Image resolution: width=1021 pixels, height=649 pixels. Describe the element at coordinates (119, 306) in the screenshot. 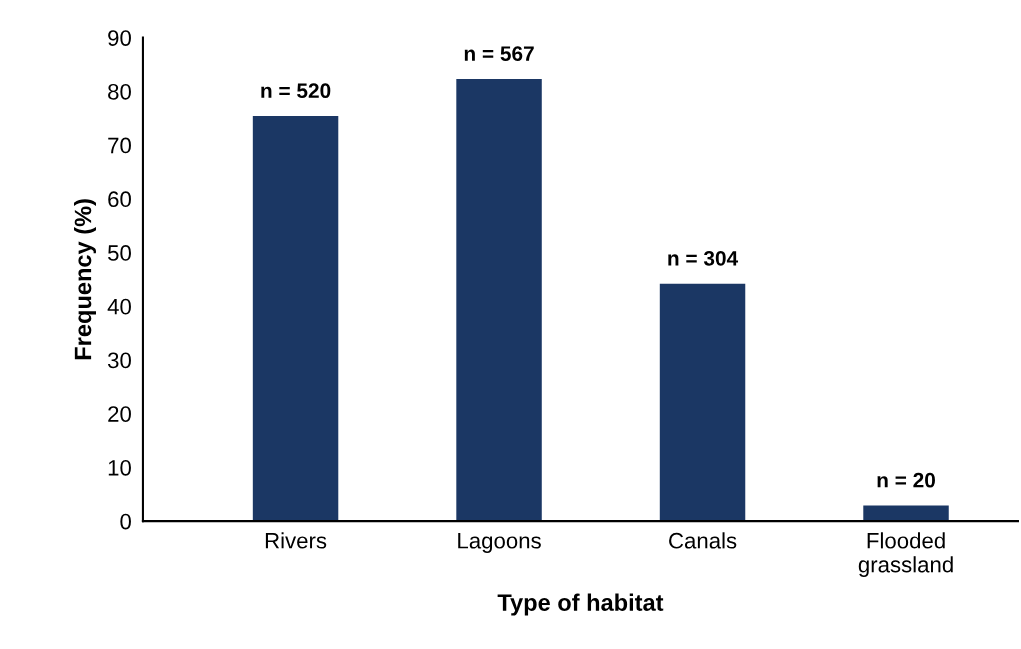

I see `y-tick-label: 40` at that location.